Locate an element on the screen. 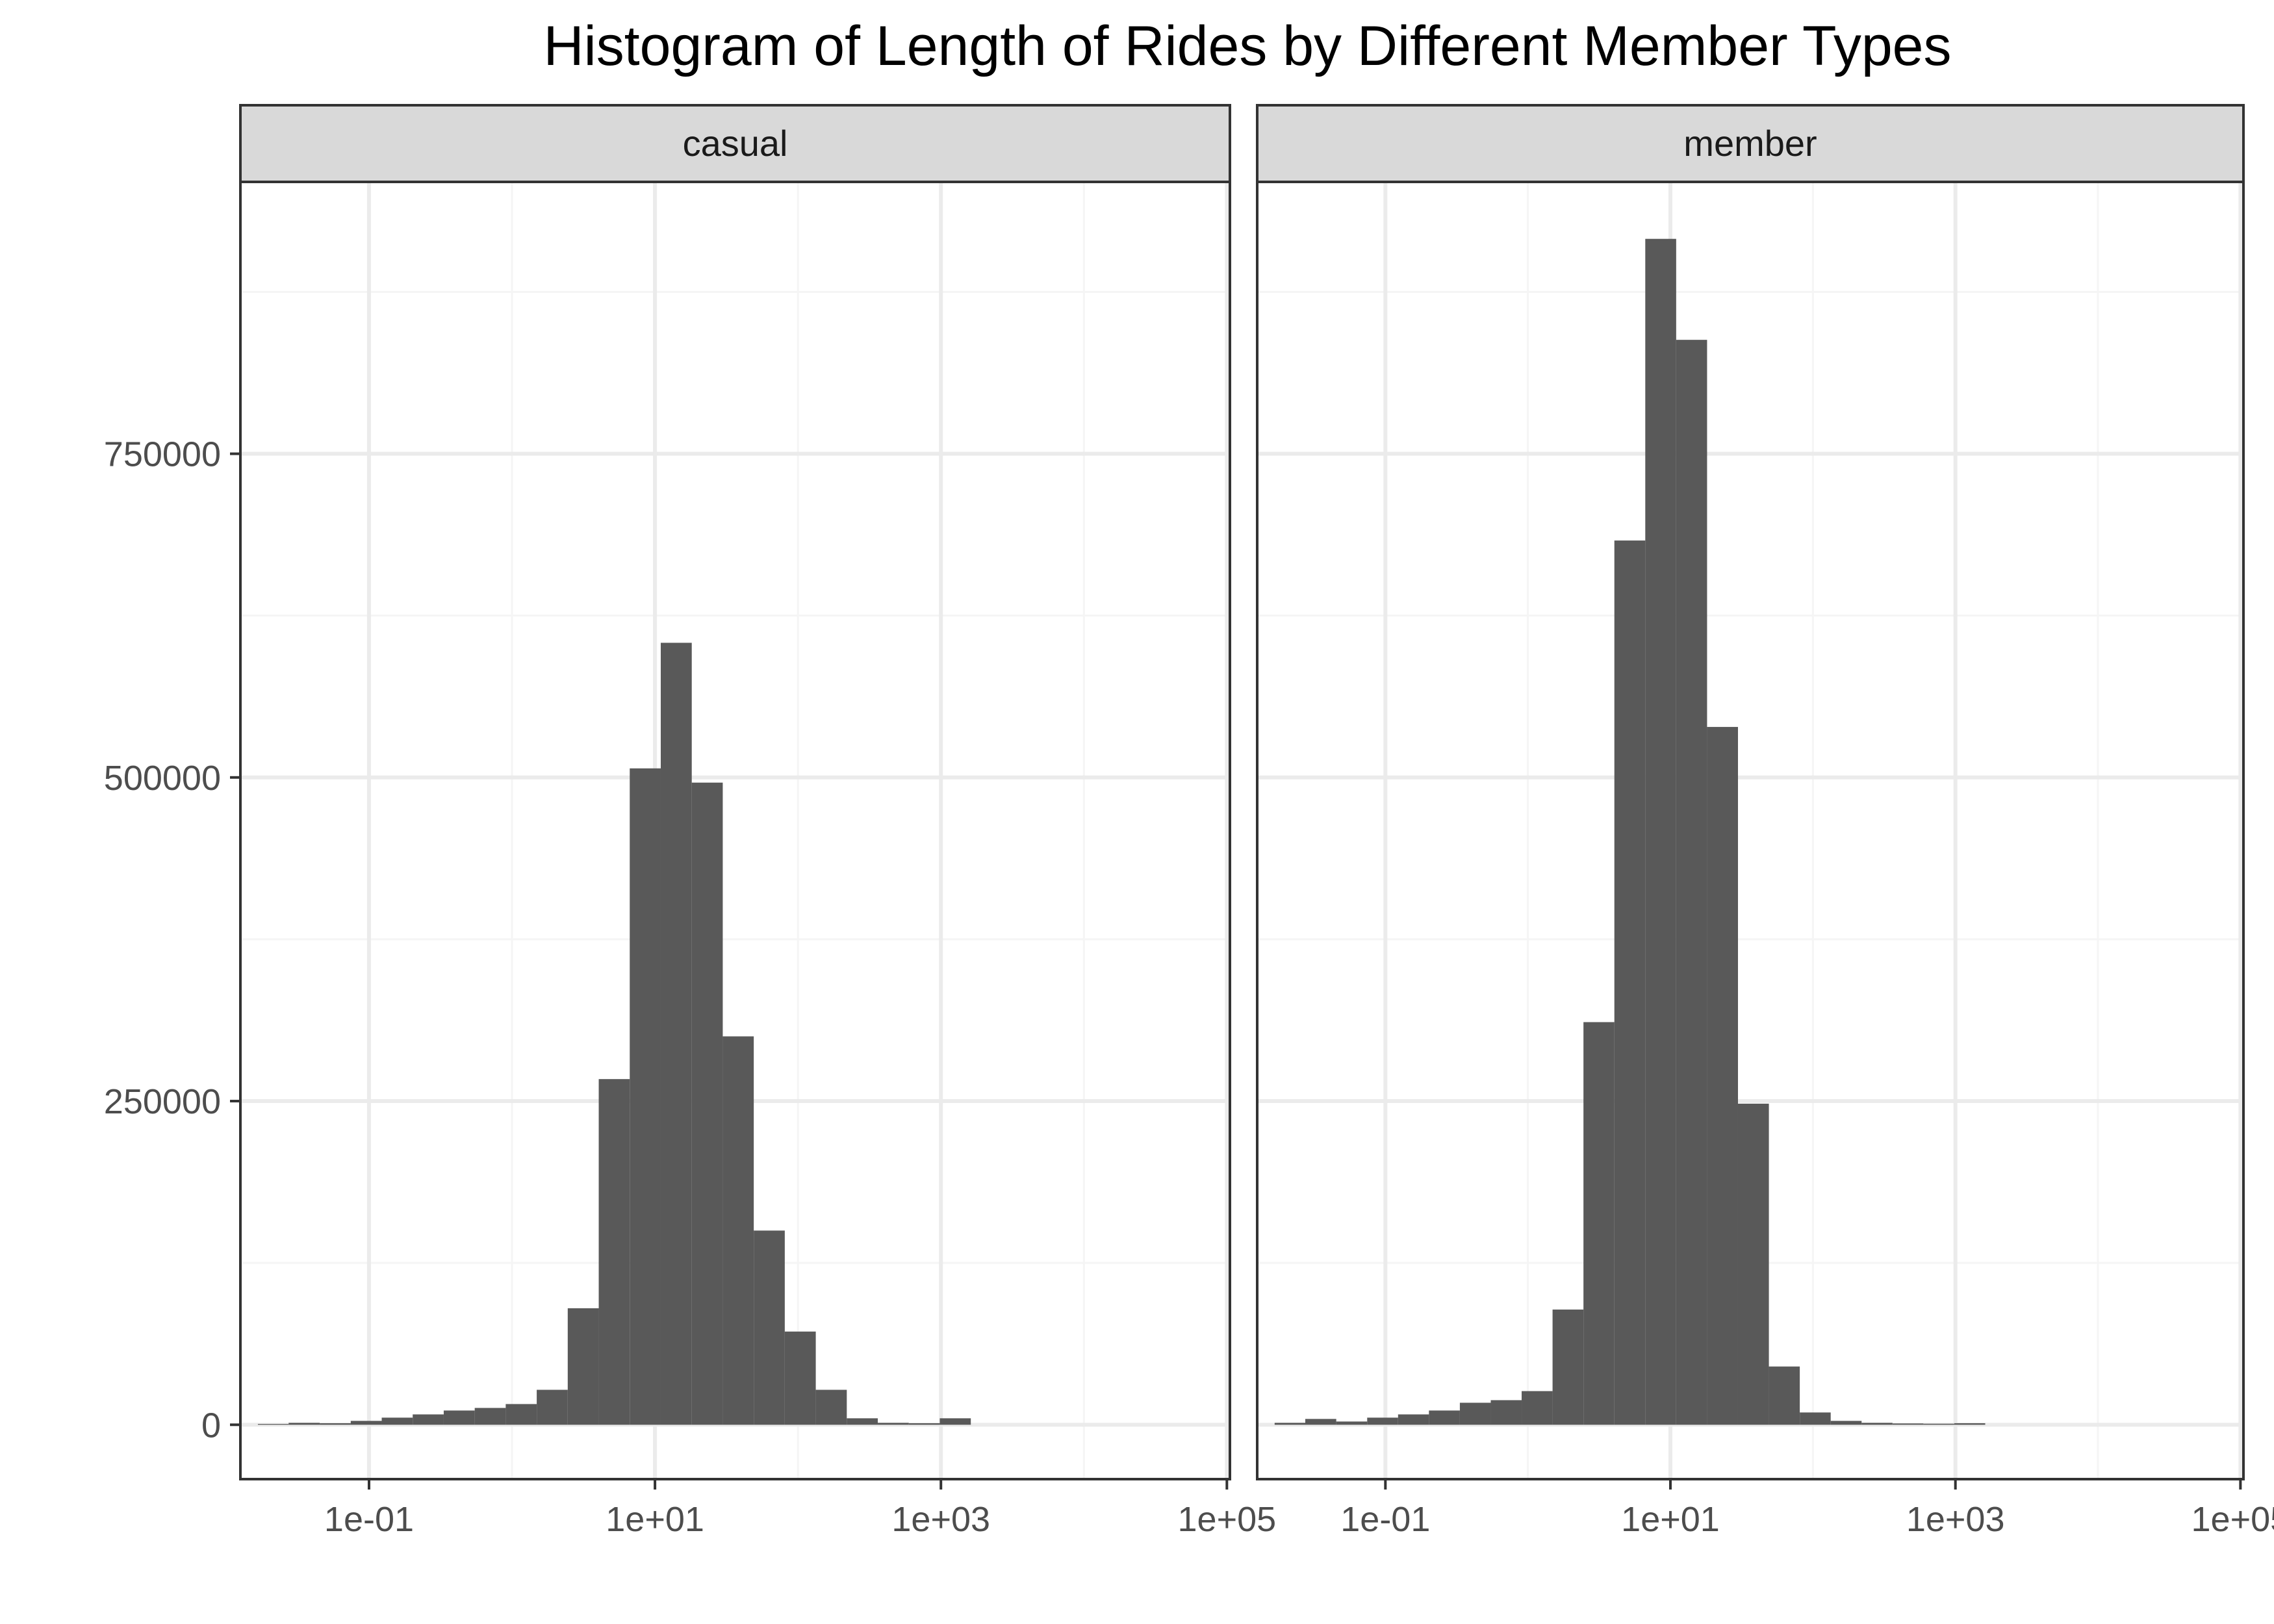  facet-strip-label: casual is located at coordinates (735, 143).